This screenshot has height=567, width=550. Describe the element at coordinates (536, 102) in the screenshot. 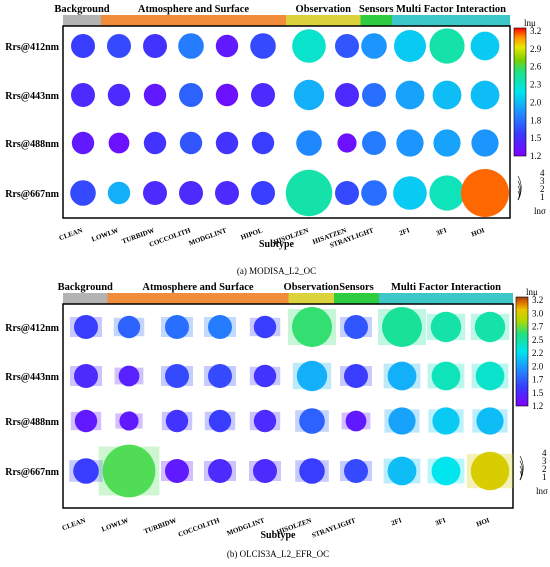

I see `colorbar-tick-label: 2.0` at that location.